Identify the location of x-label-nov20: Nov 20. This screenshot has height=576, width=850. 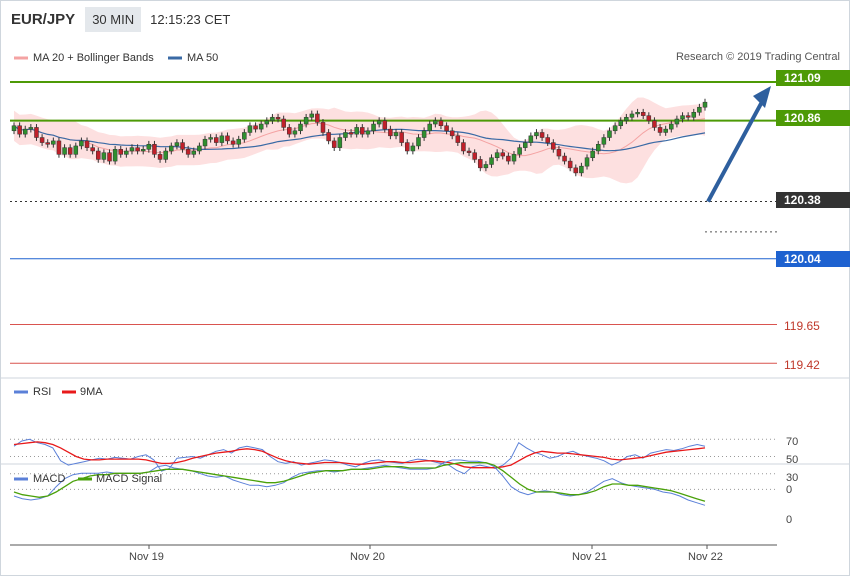
(367, 557).